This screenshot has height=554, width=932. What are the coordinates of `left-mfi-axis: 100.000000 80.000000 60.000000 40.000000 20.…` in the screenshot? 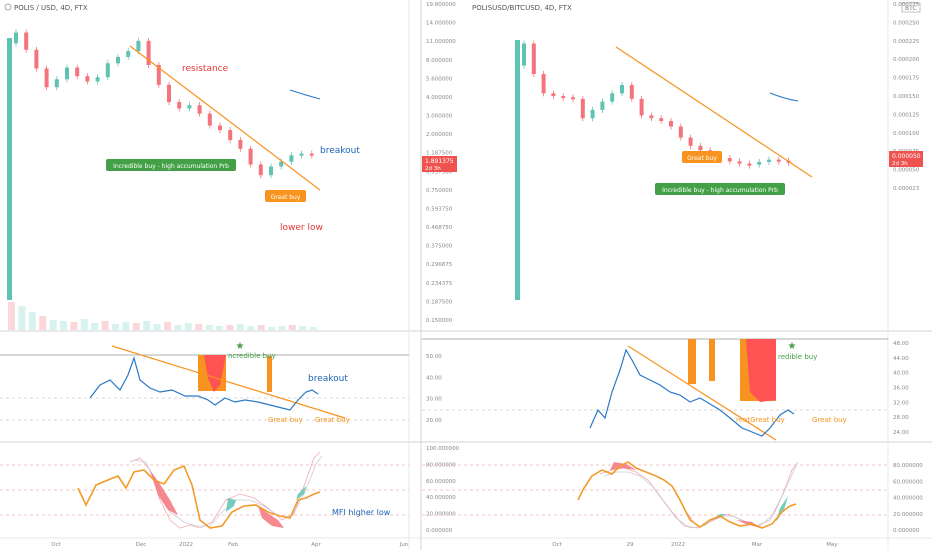 It's located at (443, 490).